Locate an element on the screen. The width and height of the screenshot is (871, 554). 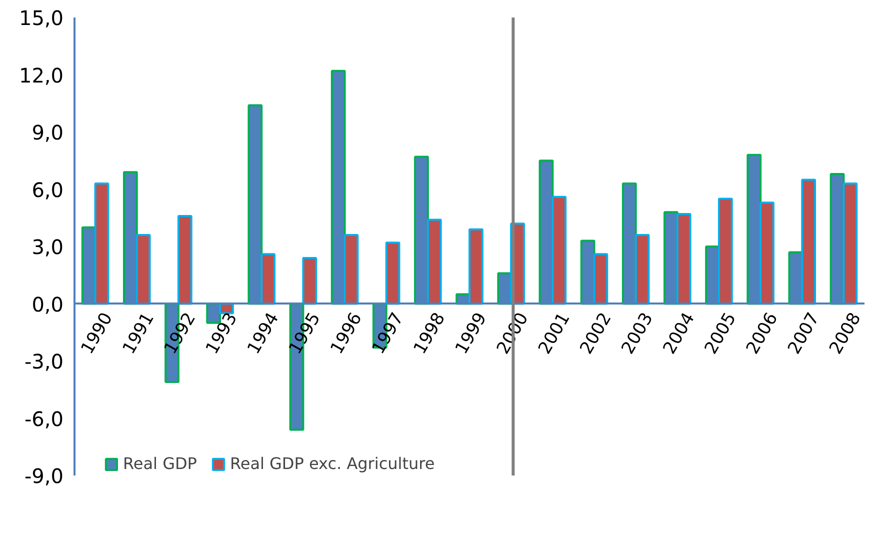
y-tick-label: -6,0 is located at coordinates (44, 418).